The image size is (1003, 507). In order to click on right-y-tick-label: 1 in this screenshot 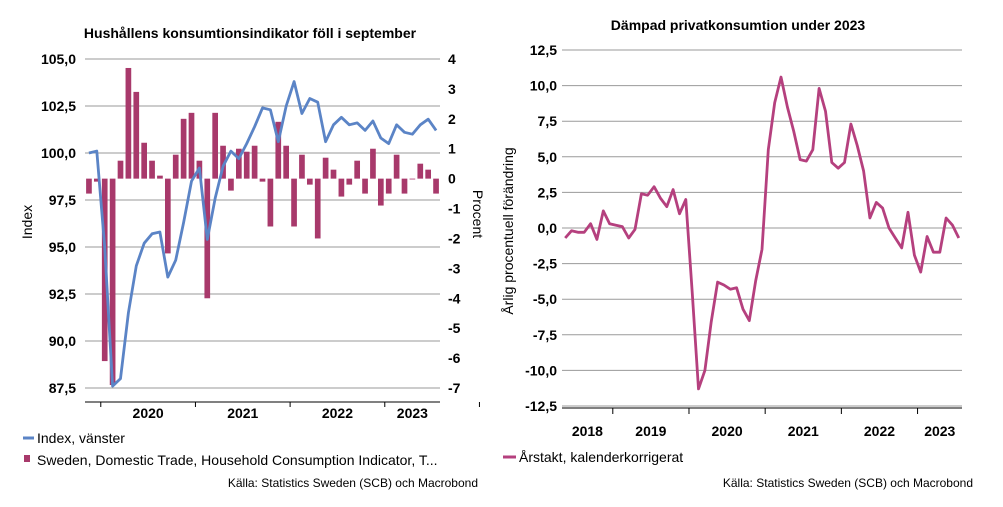, I will do `click(452, 149)`.